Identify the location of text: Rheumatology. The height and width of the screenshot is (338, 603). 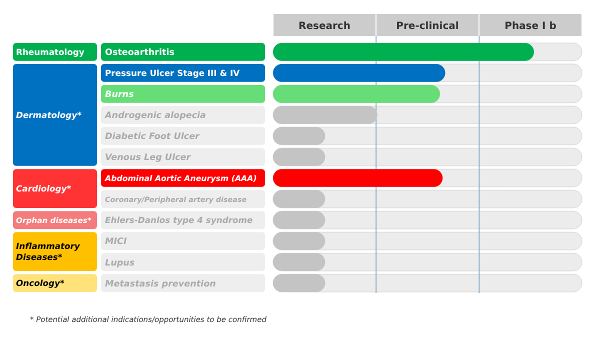
(50, 51).